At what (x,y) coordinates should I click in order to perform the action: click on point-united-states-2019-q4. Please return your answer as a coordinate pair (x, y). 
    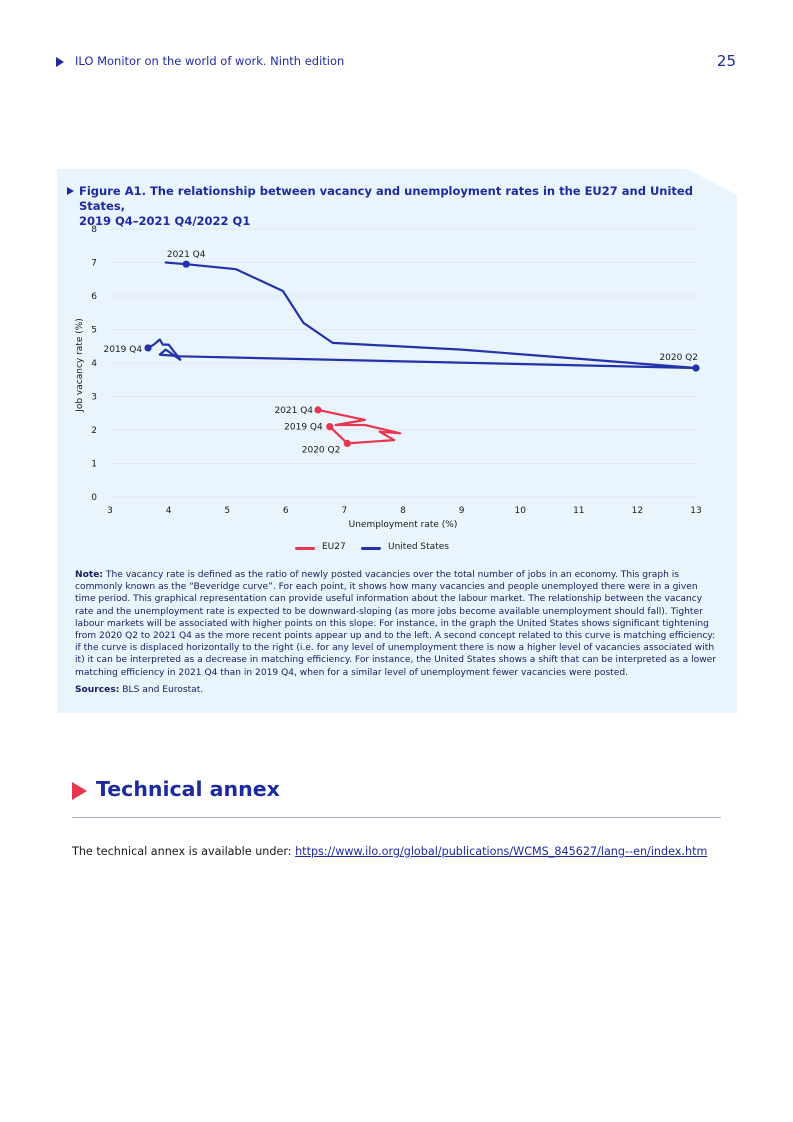
    Looking at the image, I should click on (148, 348).